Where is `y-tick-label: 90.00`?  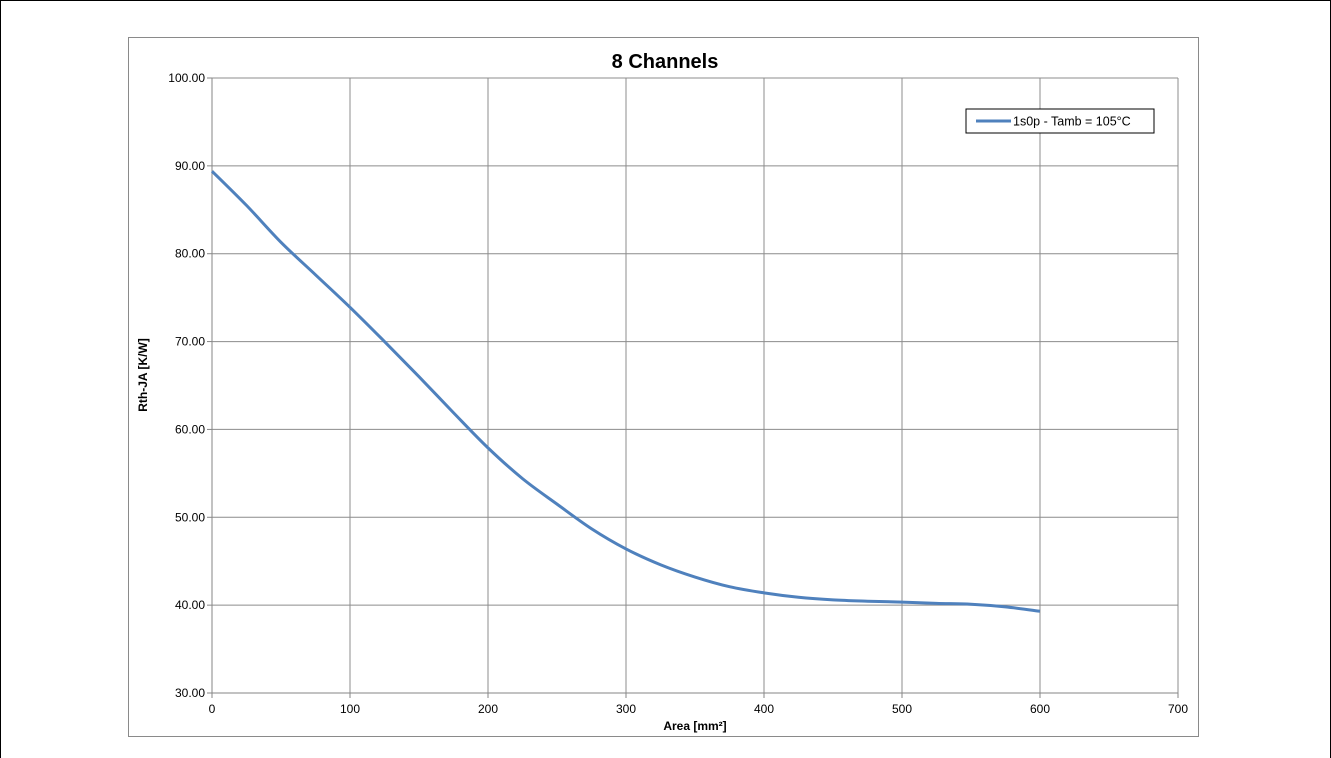 y-tick-label: 90.00 is located at coordinates (190, 166).